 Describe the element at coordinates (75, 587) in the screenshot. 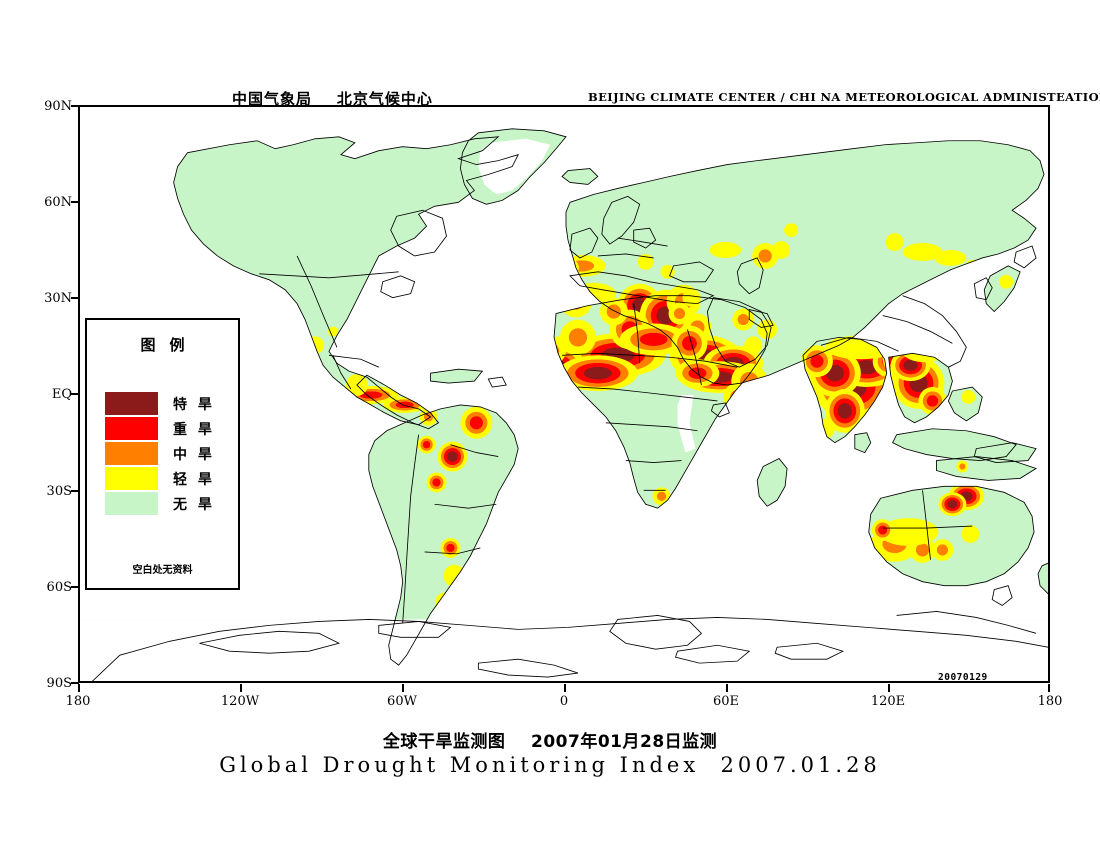

I see `tick-lat-60s` at that location.